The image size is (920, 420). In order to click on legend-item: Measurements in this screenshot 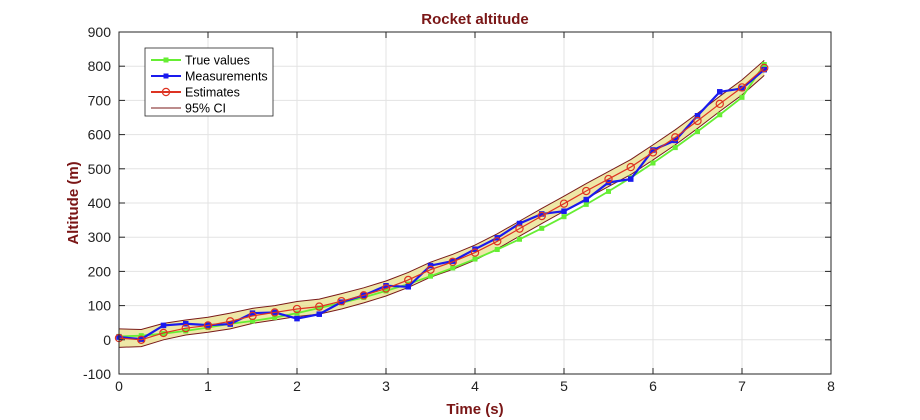, I will do `click(209, 77)`.